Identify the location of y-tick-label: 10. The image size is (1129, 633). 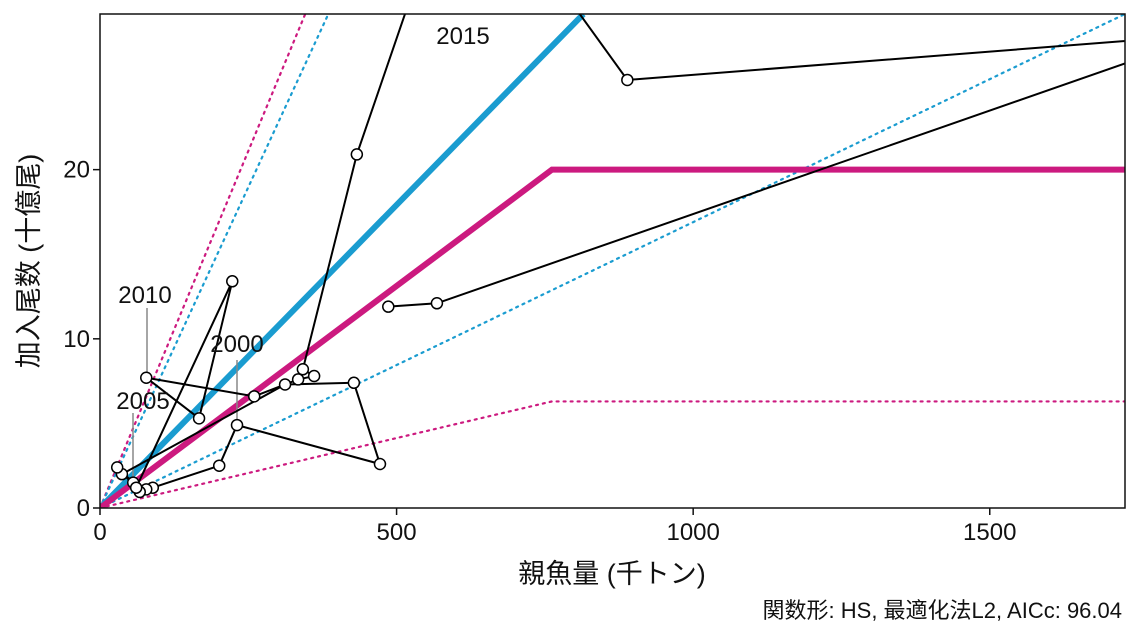
(76, 339).